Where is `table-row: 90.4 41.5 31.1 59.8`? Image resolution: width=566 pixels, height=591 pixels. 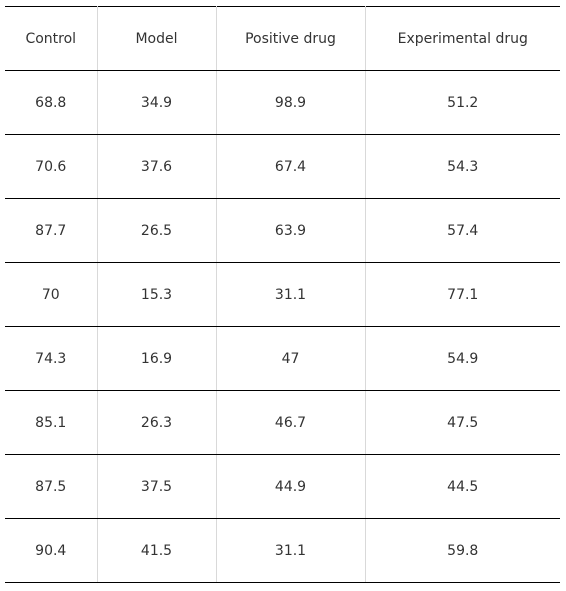
table-row: 90.4 41.5 31.1 59.8 is located at coordinates (282, 550).